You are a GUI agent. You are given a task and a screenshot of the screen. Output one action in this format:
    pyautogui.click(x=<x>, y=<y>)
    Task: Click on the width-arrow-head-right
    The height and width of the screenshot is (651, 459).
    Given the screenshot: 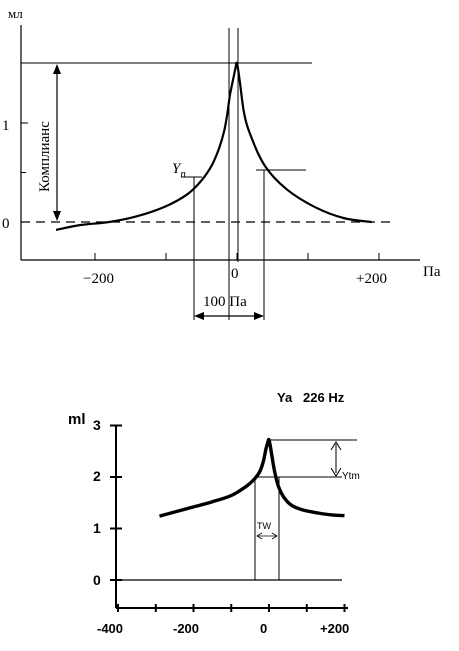 What is the action you would take?
    pyautogui.click(x=259, y=316)
    